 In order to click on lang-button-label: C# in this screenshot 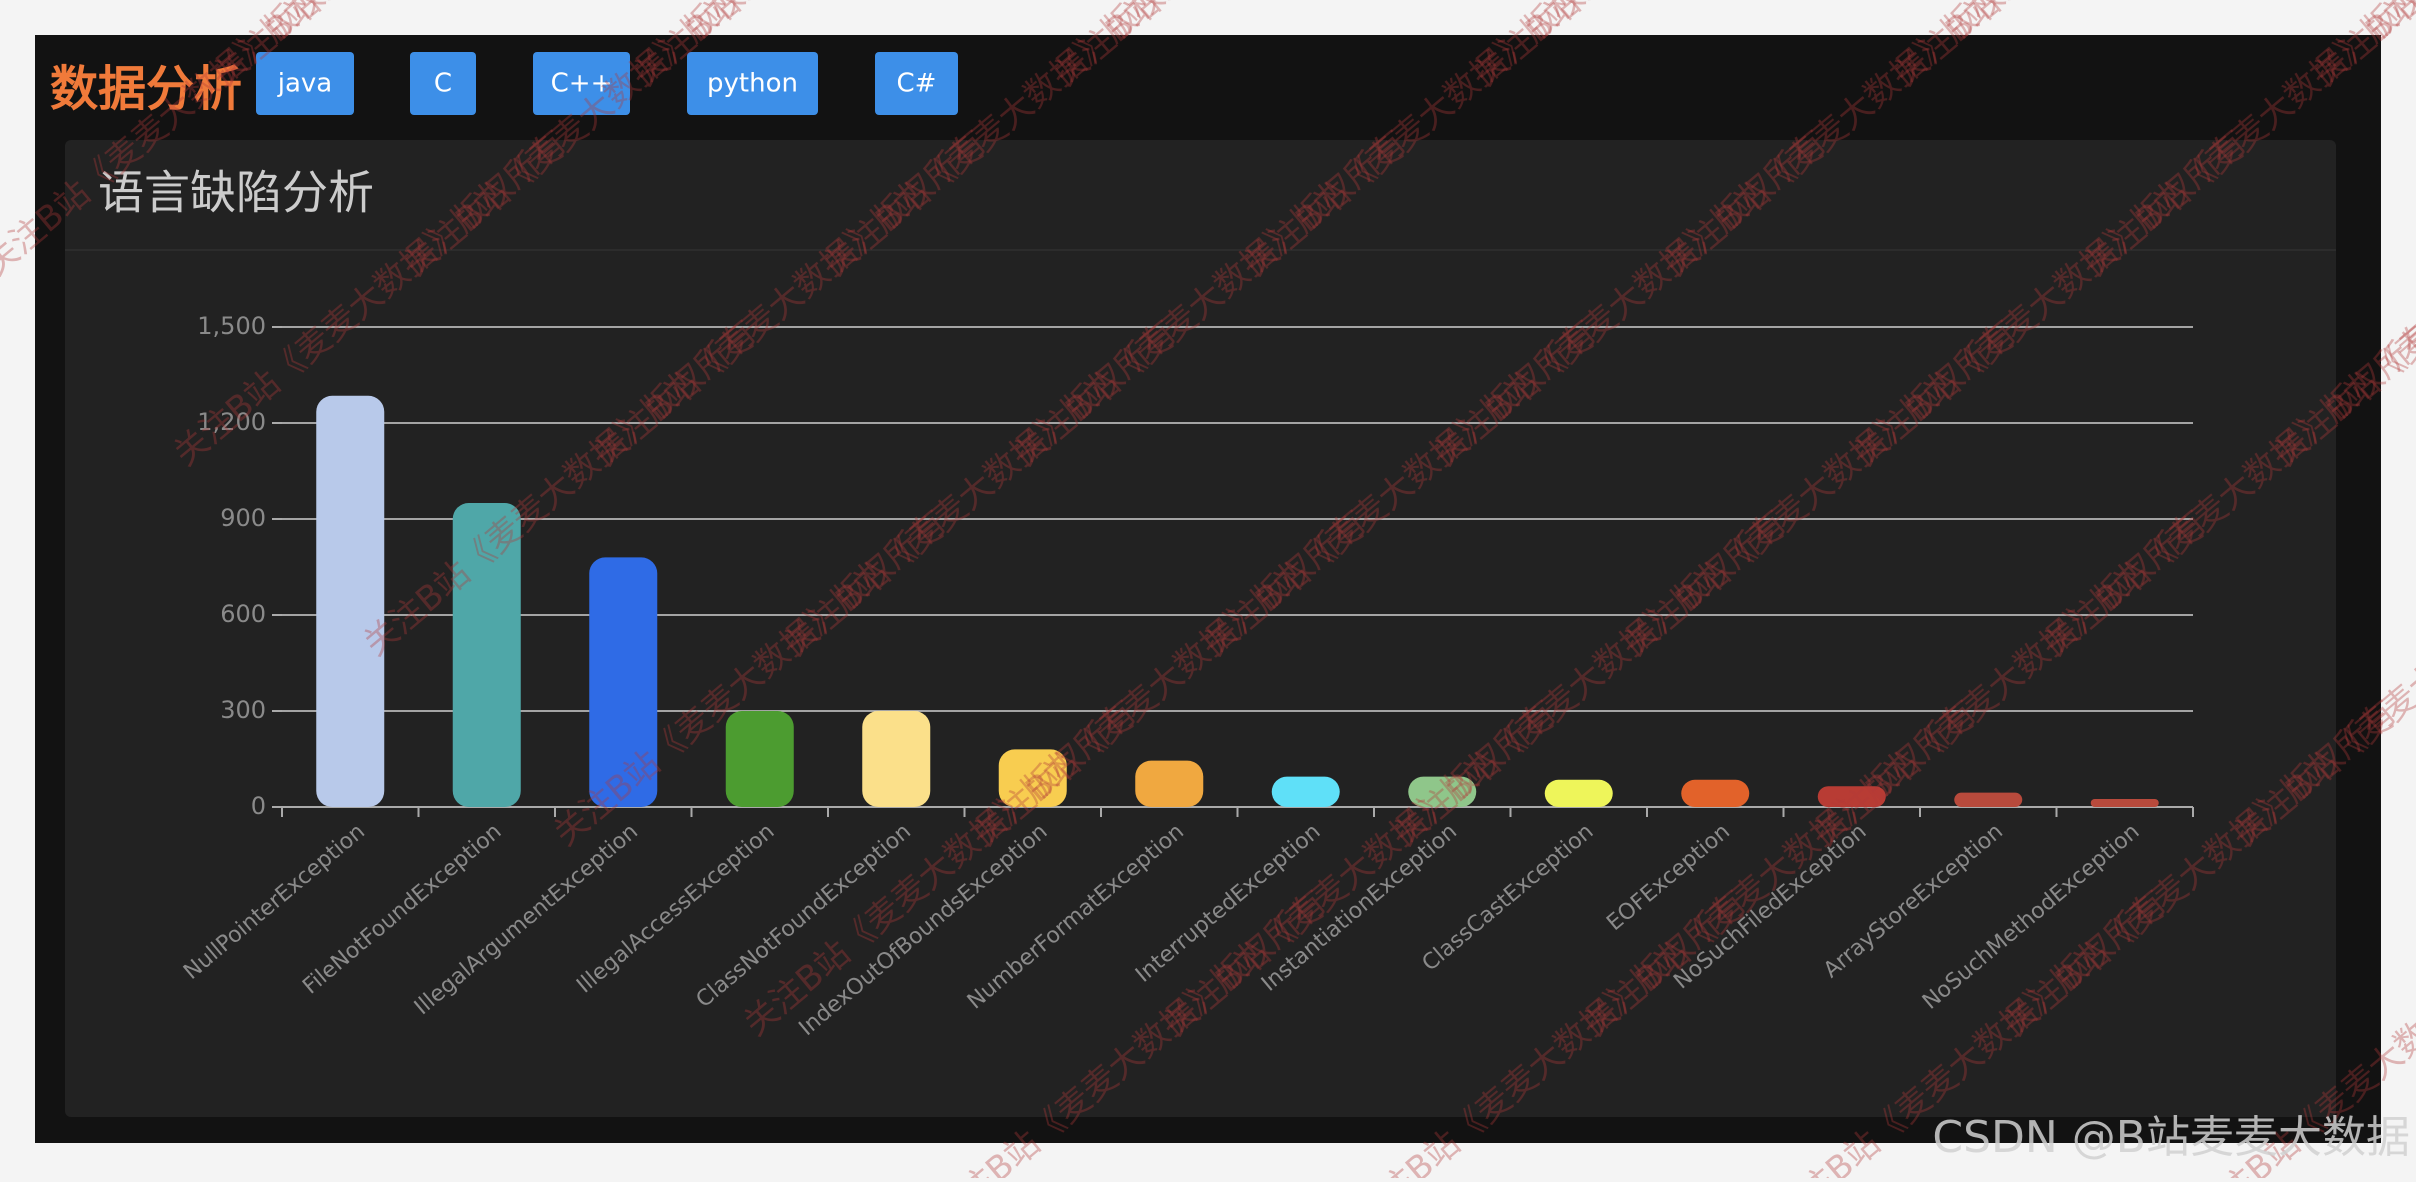, I will do `click(917, 84)`.